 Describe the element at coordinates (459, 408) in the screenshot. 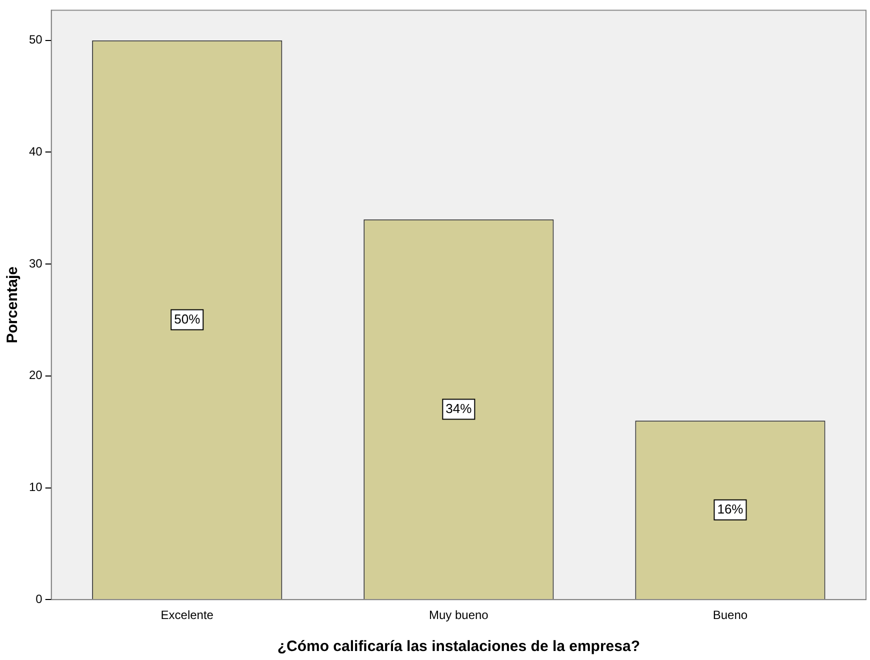

I see `data-label: 34%` at that location.